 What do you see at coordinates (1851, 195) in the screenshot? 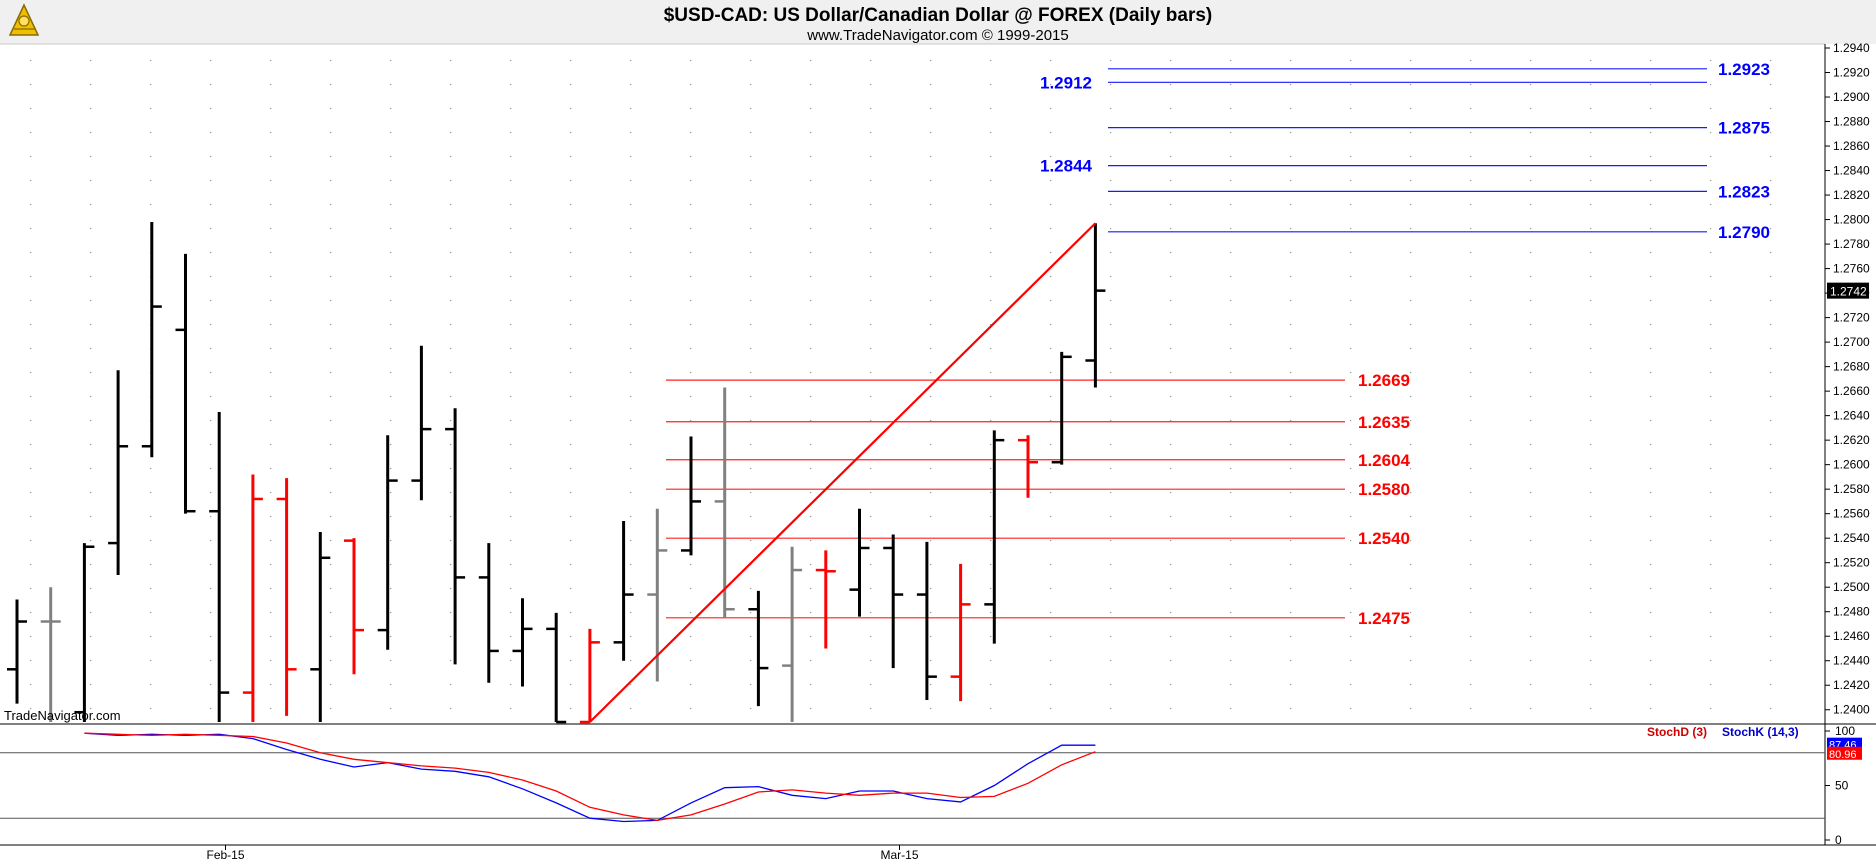
I see `y-tick-label: 1.2820` at bounding box center [1851, 195].